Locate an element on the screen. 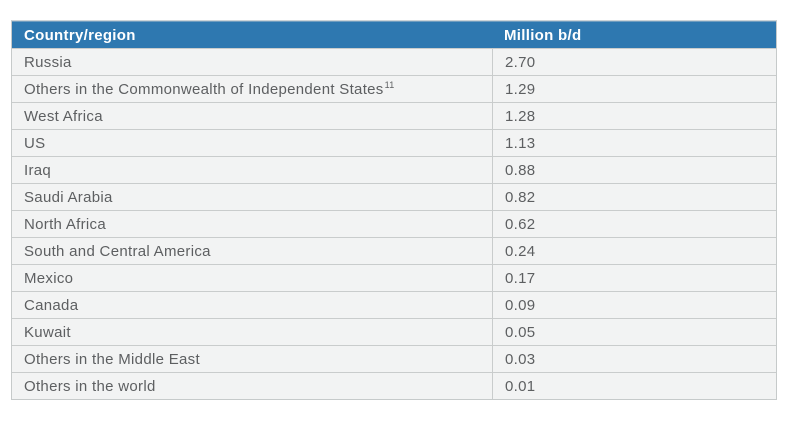 The width and height of the screenshot is (800, 426). value-cell: 1.28 is located at coordinates (634, 116).